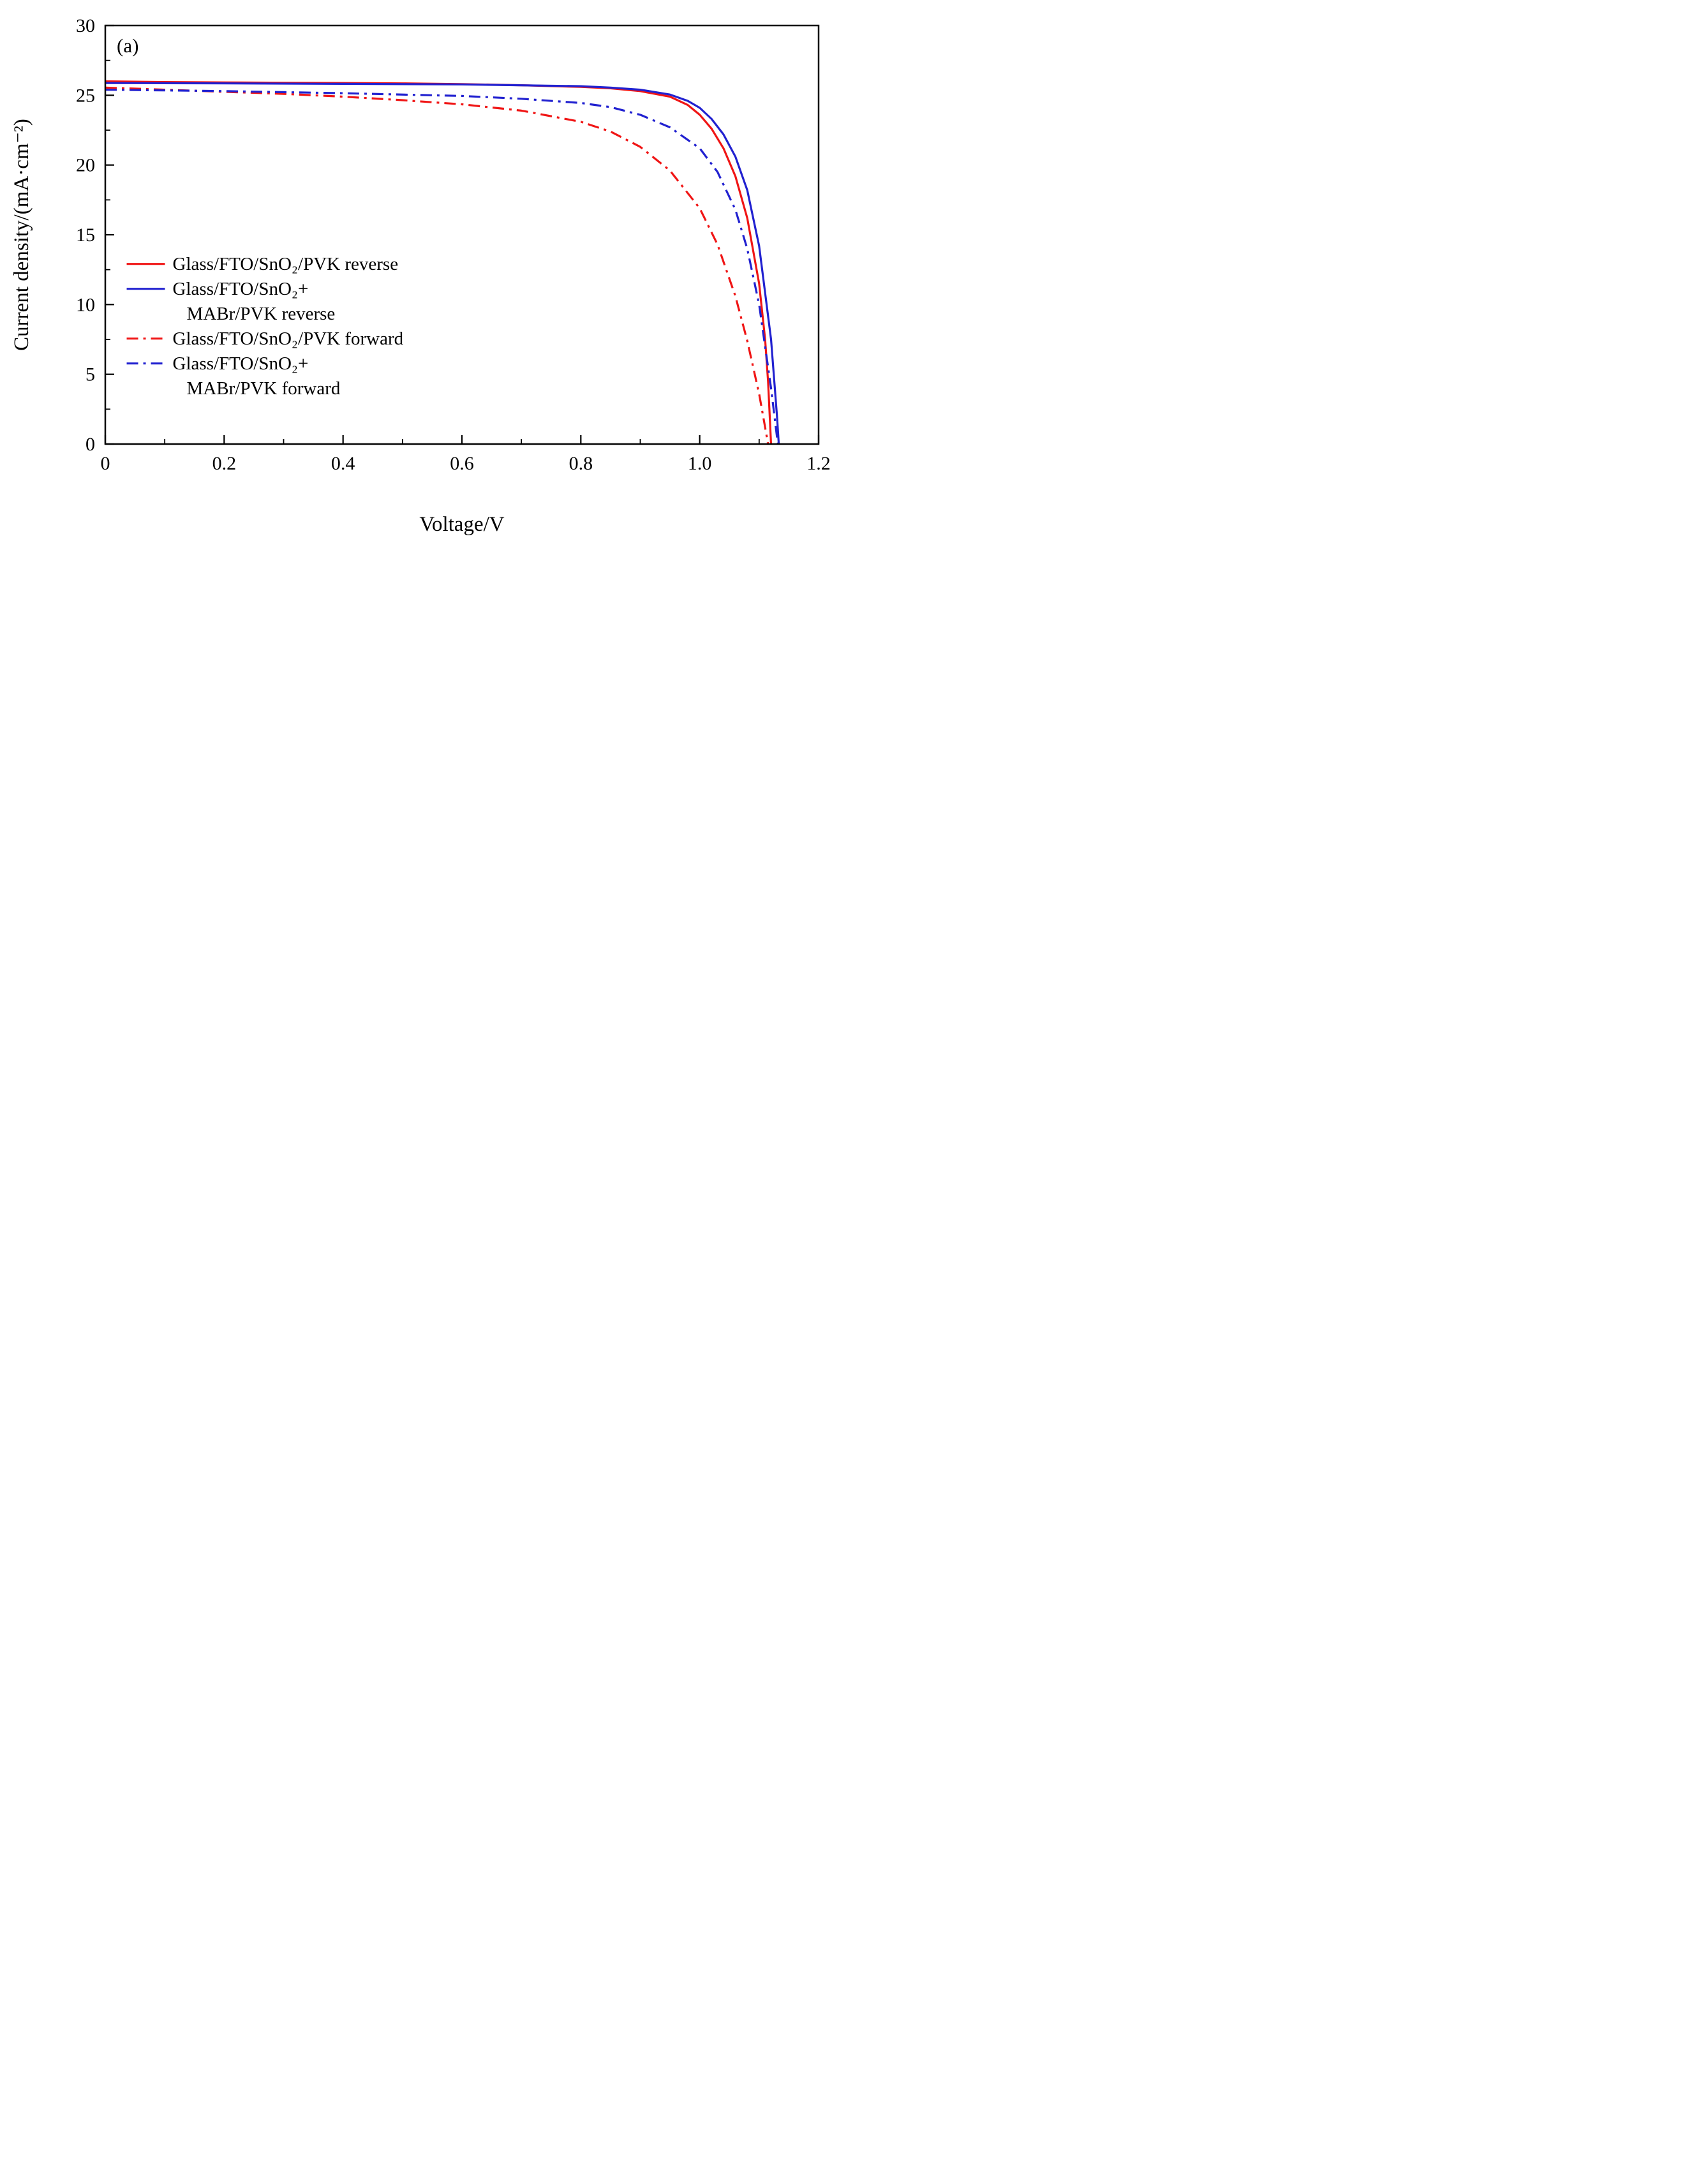 The image size is (1708, 2180). Describe the element at coordinates (818, 463) in the screenshot. I see `svg-text: 1.2` at that location.